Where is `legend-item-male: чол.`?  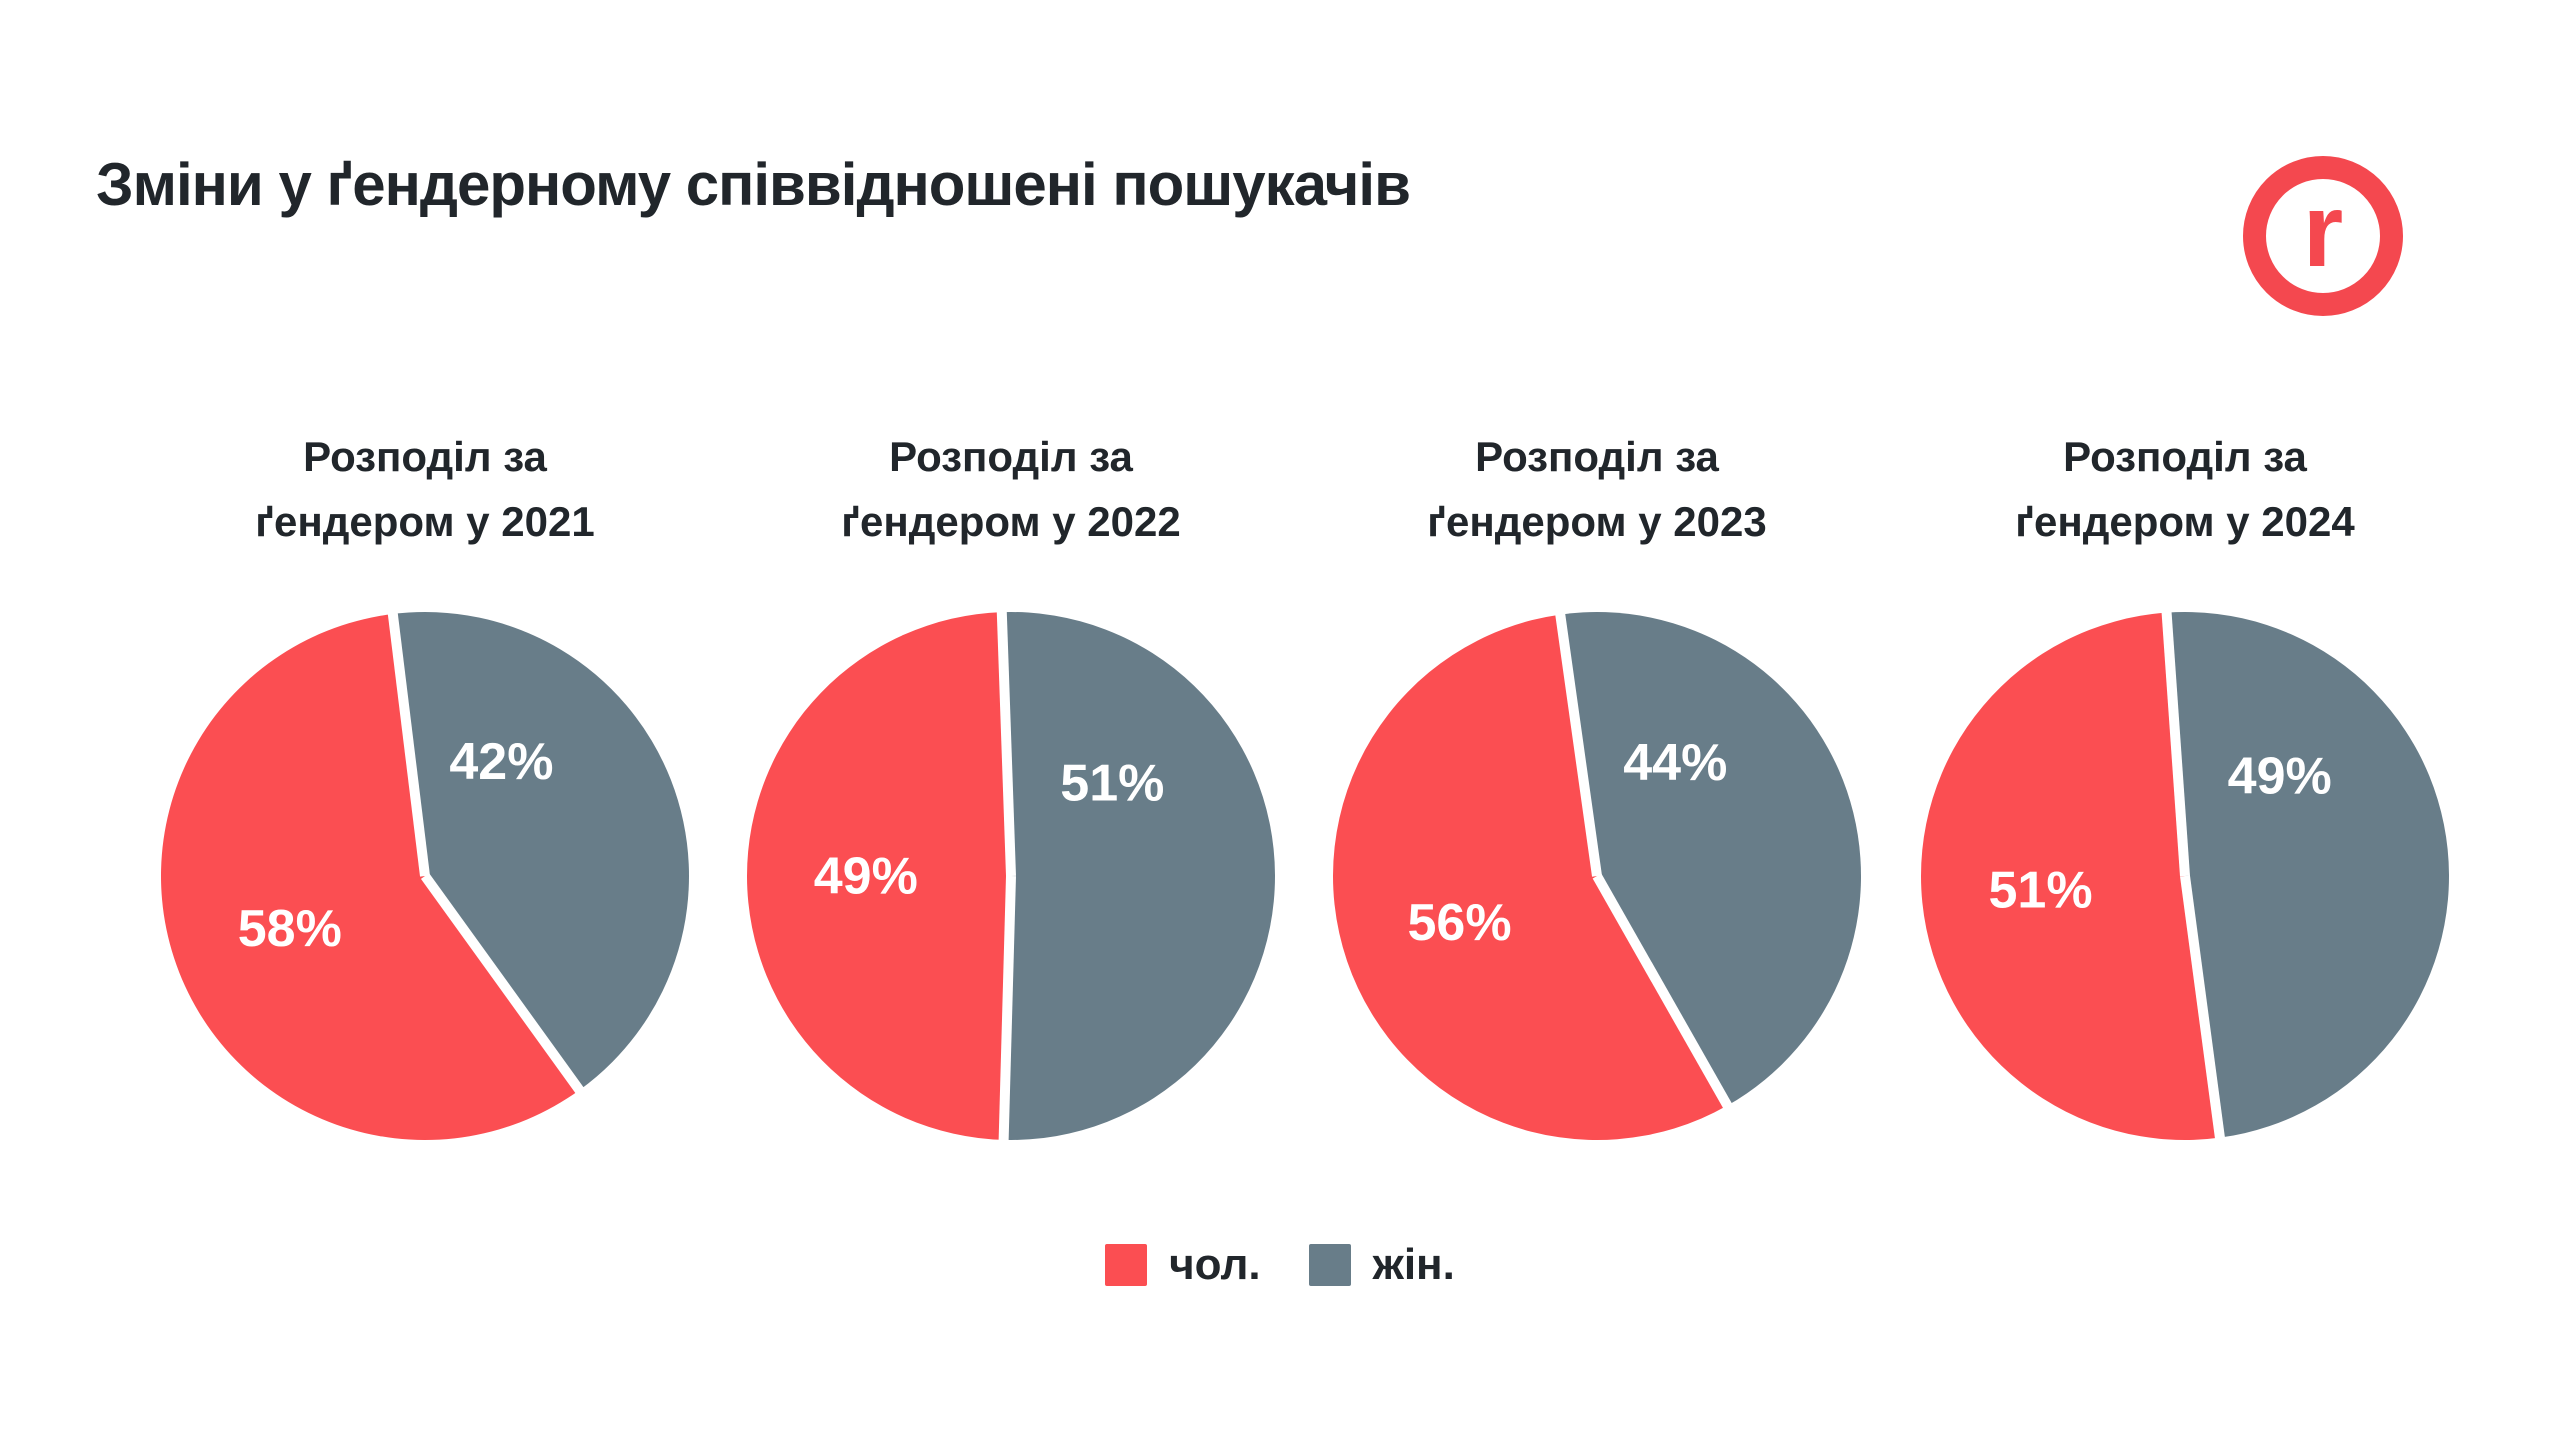
legend-item-male: чол. is located at coordinates (1183, 1265).